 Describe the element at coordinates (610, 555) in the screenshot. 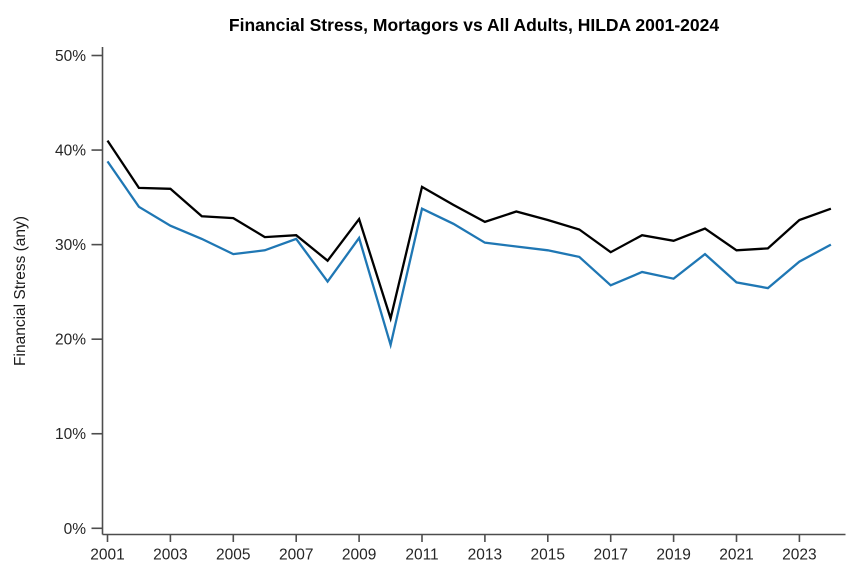

I see `x-tick-label: 2017` at that location.